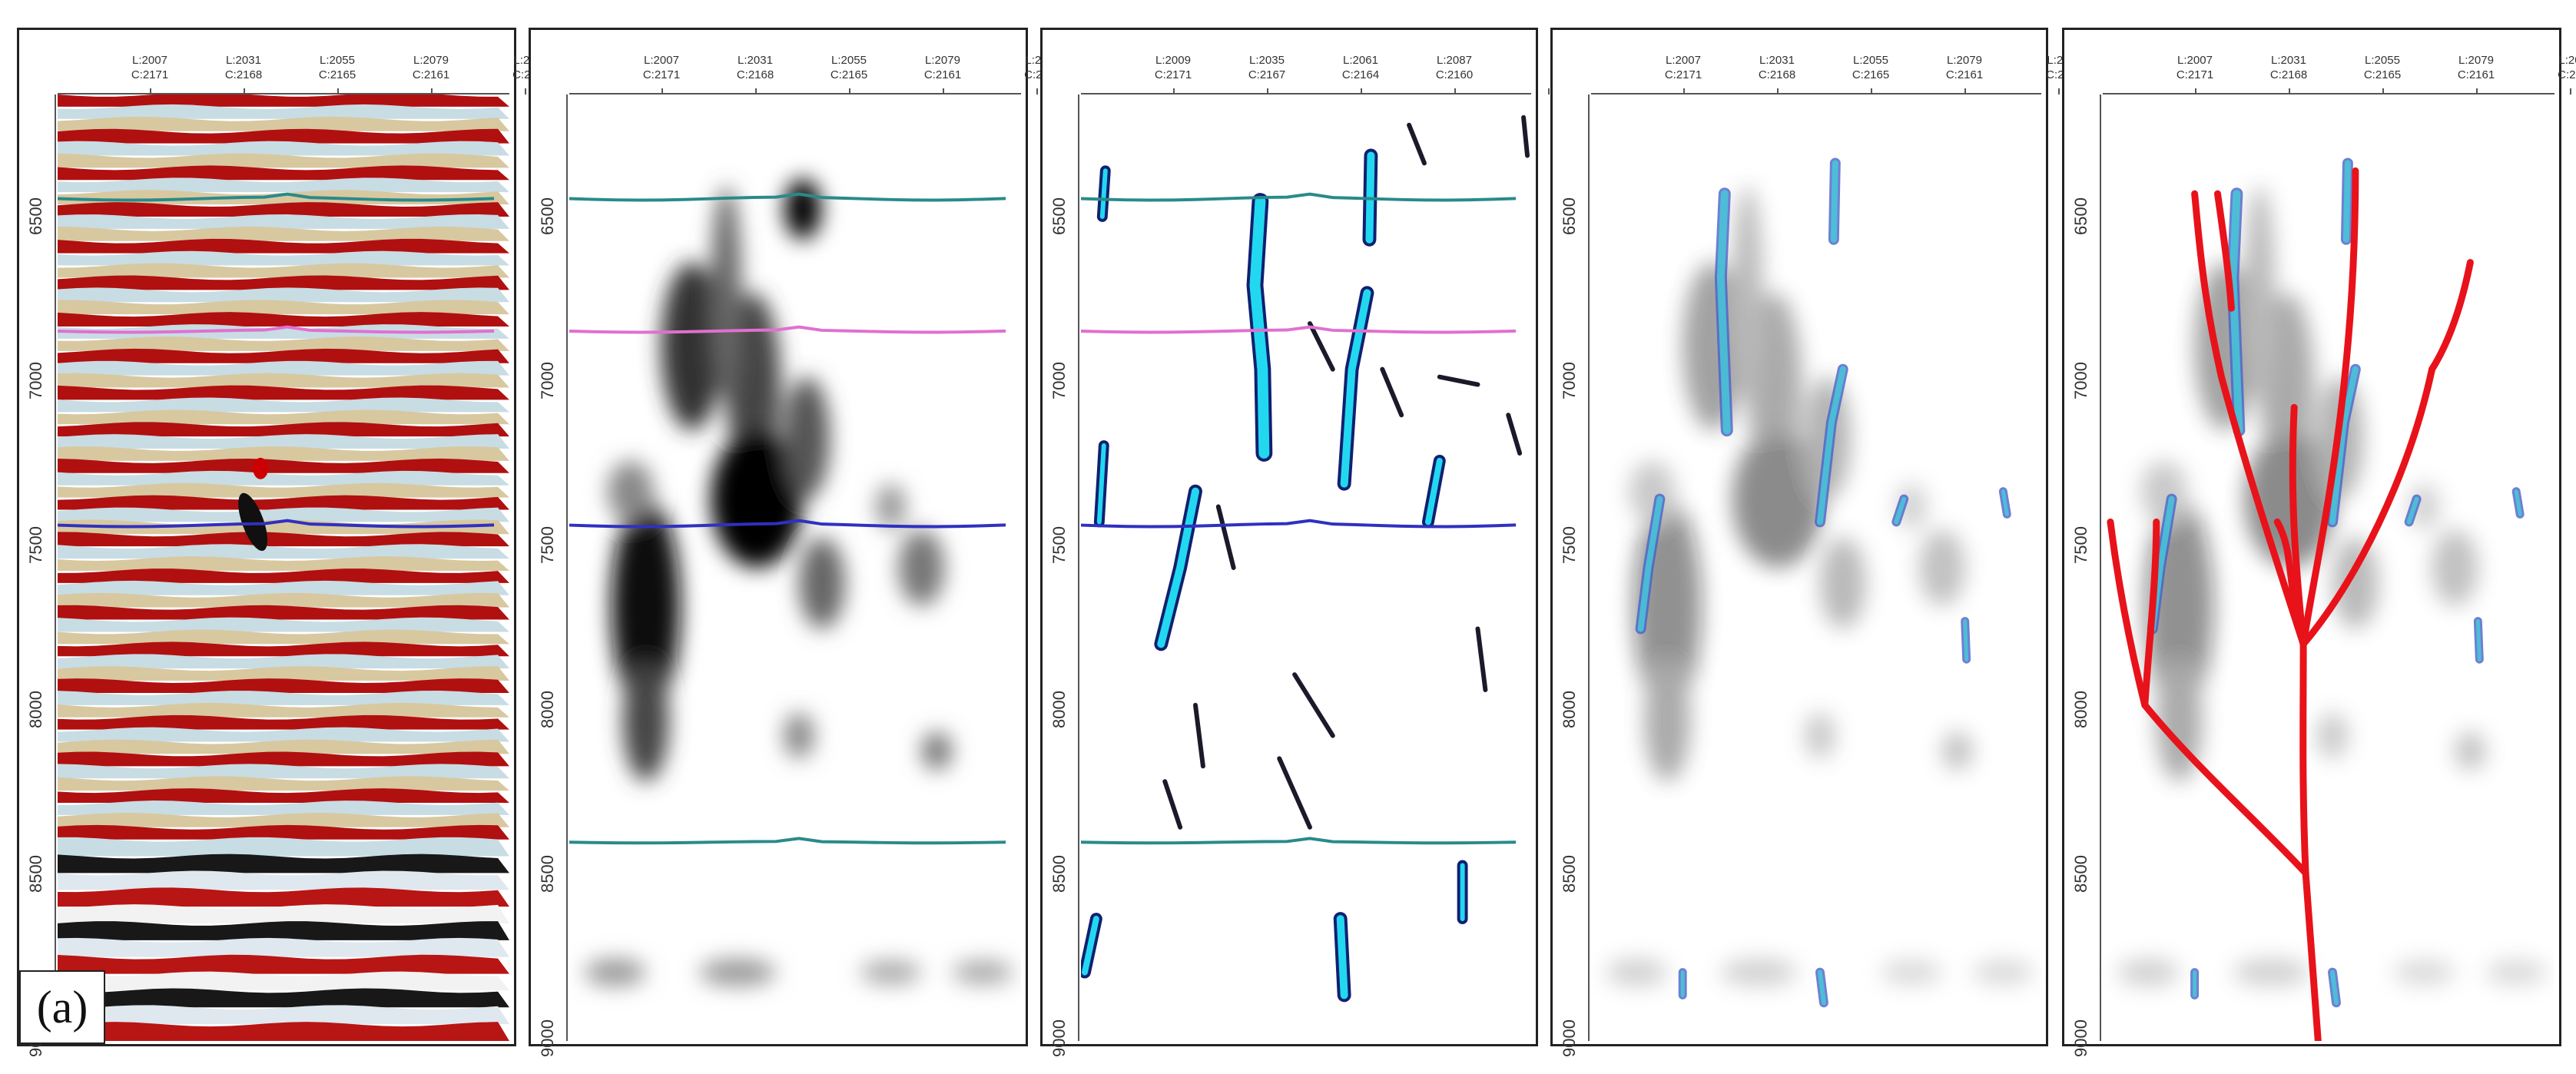 The image size is (2576, 1074). Describe the element at coordinates (35, 380) in the screenshot. I see `y-tick-label: 7000` at that location.